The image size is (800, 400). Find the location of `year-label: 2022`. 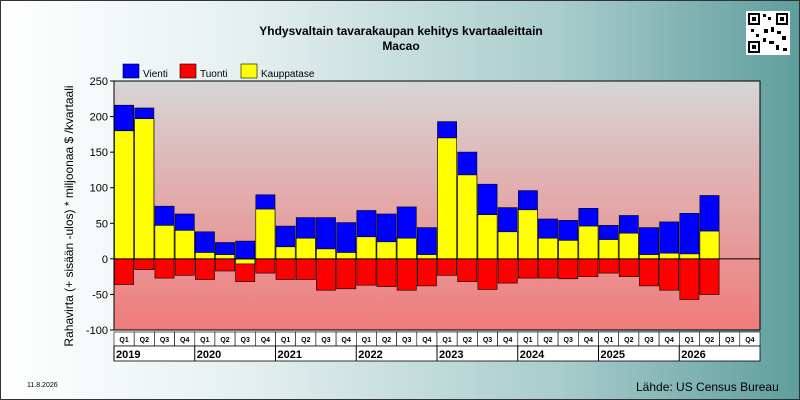

year-label: 2022 is located at coordinates (370, 355).